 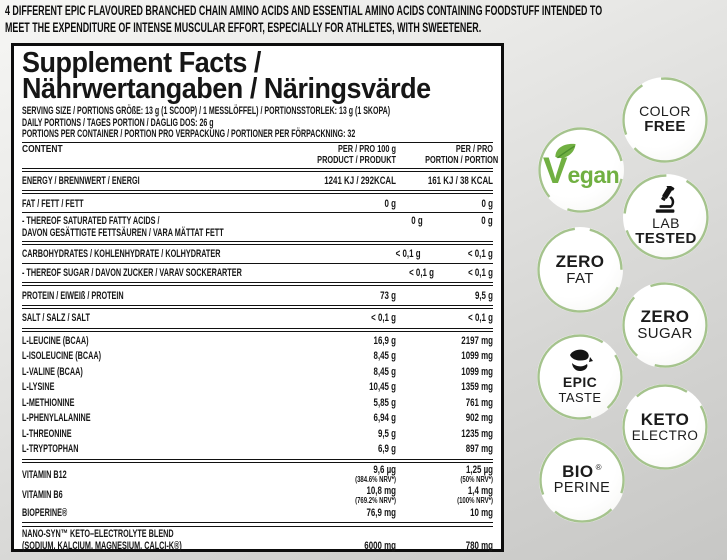 I want to click on badge-label: TASTE, so click(x=580, y=397).